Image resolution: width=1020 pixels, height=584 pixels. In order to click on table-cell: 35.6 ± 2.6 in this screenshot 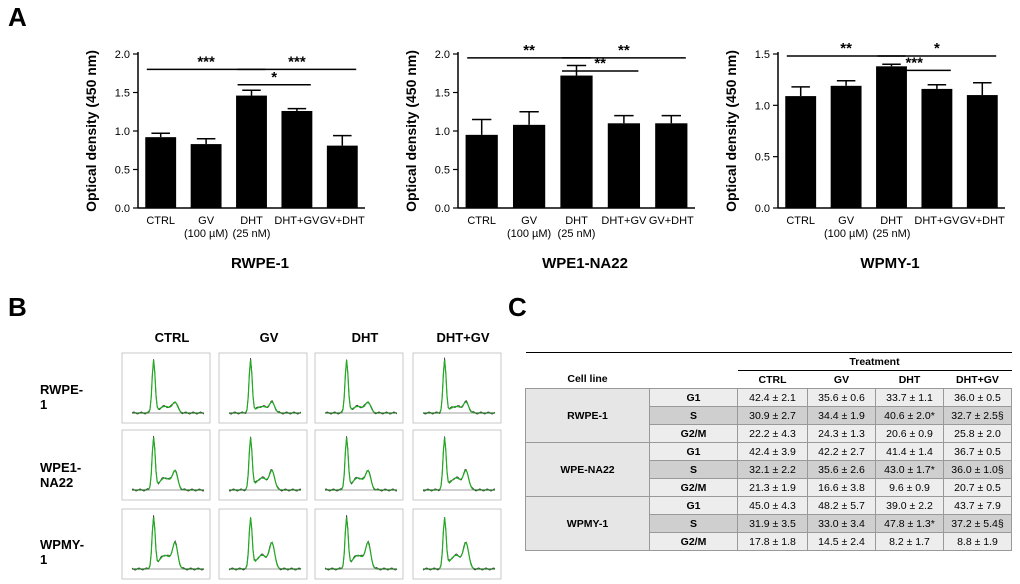, I will do `click(841, 469)`.